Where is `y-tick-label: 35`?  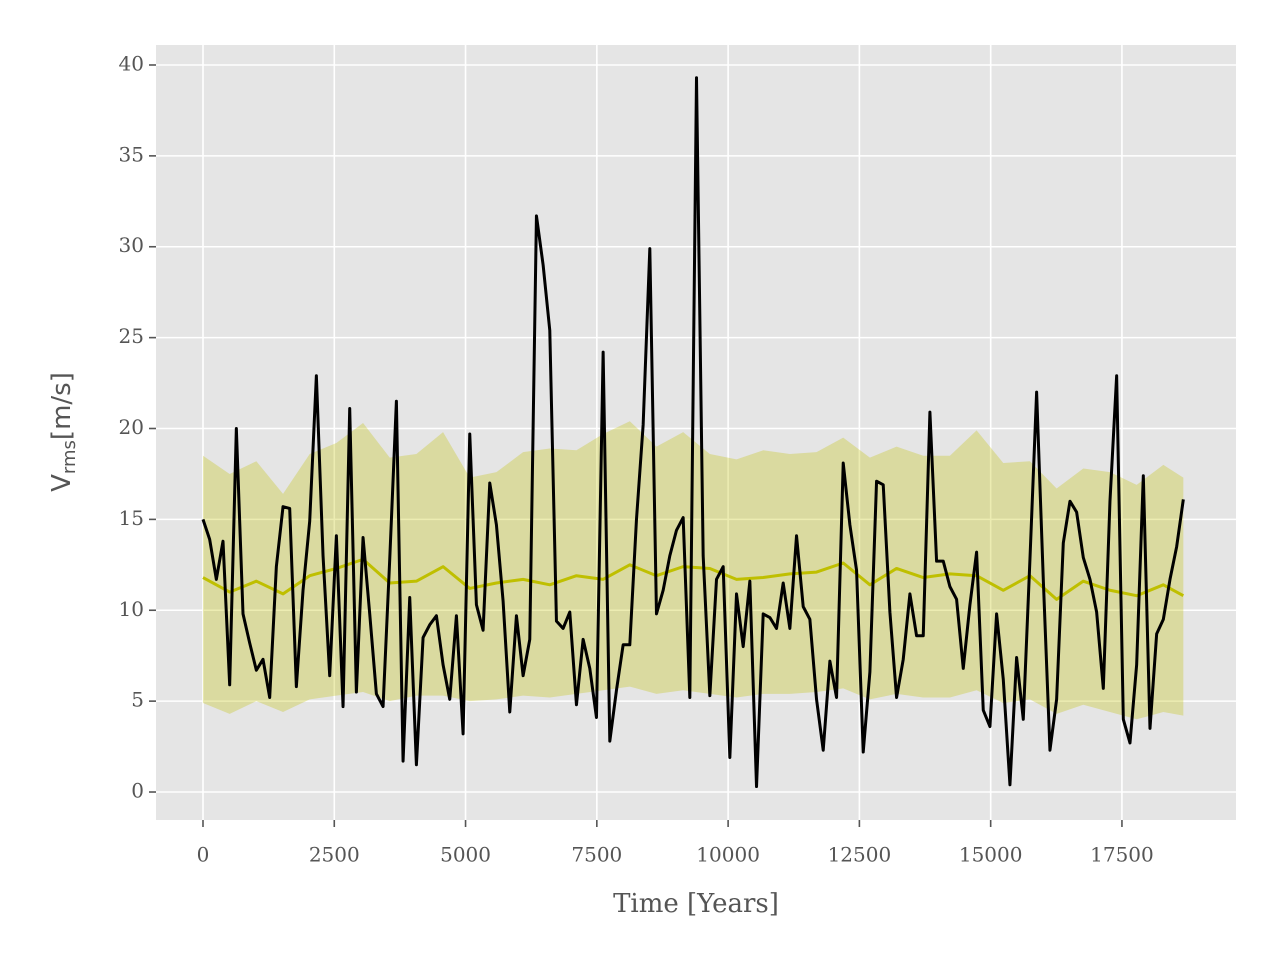
y-tick-label: 35 is located at coordinates (131, 154).